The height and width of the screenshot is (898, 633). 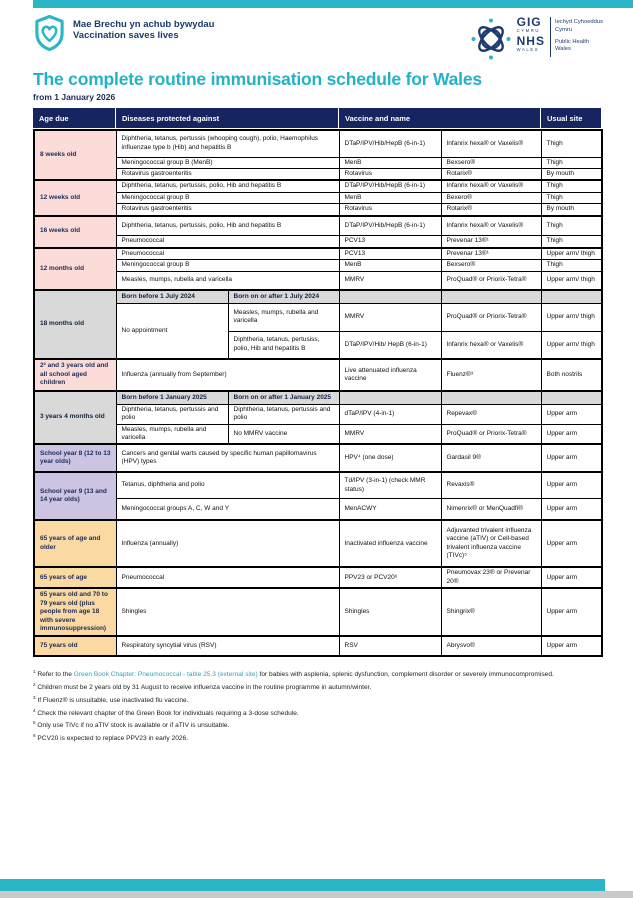 I want to click on site-cell: Upper arm/ thigh, so click(x=571, y=317).